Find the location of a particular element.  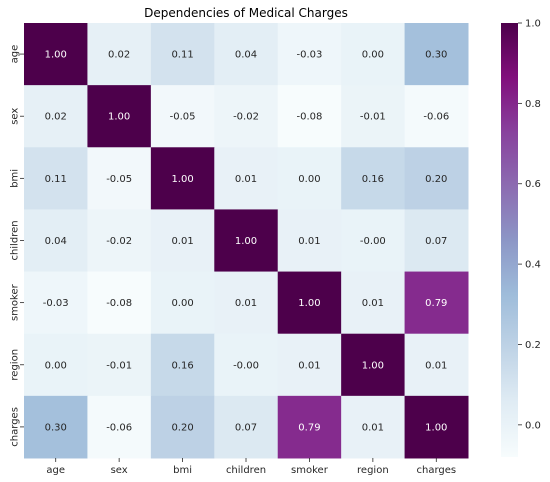

cell-value-label: 0.07 is located at coordinates (436, 241).